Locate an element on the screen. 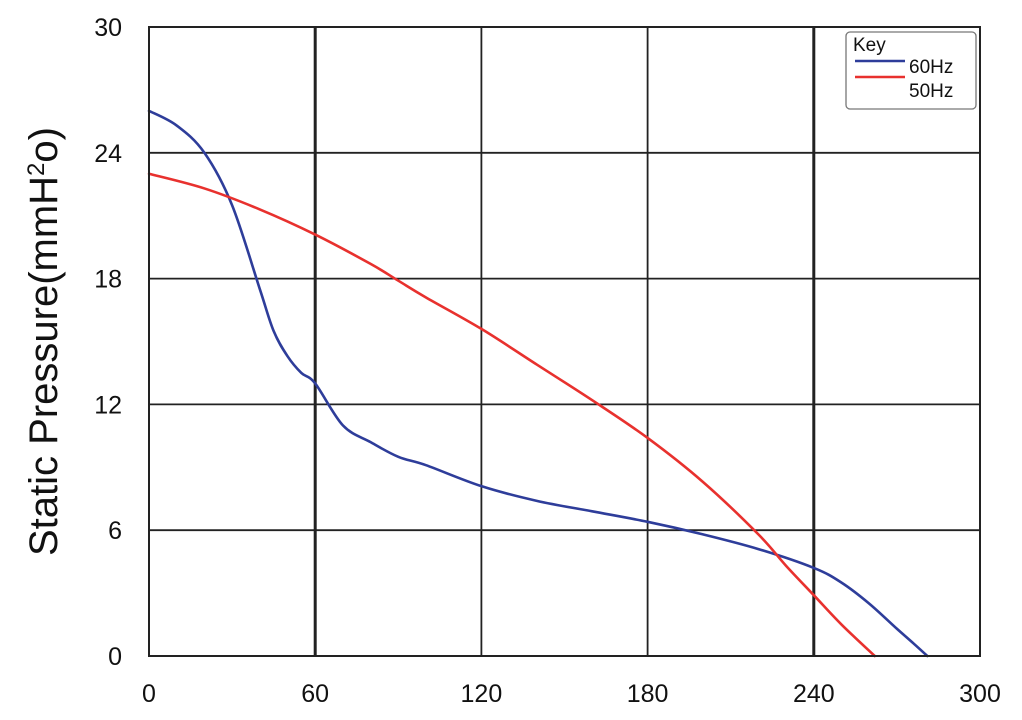 The width and height of the screenshot is (1022, 720). y-tick-label: 24 is located at coordinates (108, 154).